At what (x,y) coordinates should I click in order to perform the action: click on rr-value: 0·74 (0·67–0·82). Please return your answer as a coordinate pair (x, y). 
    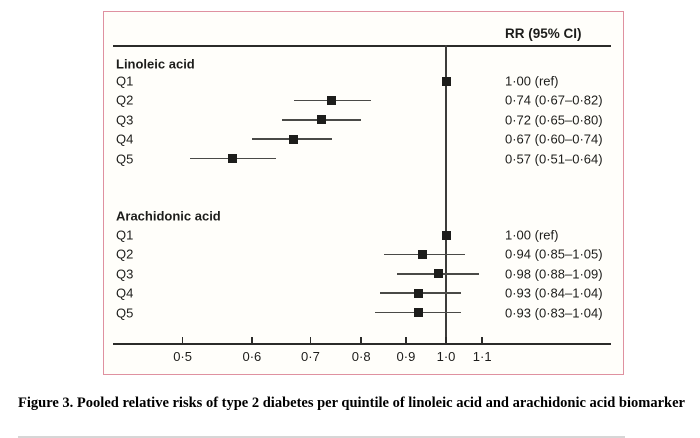
    Looking at the image, I should click on (554, 100).